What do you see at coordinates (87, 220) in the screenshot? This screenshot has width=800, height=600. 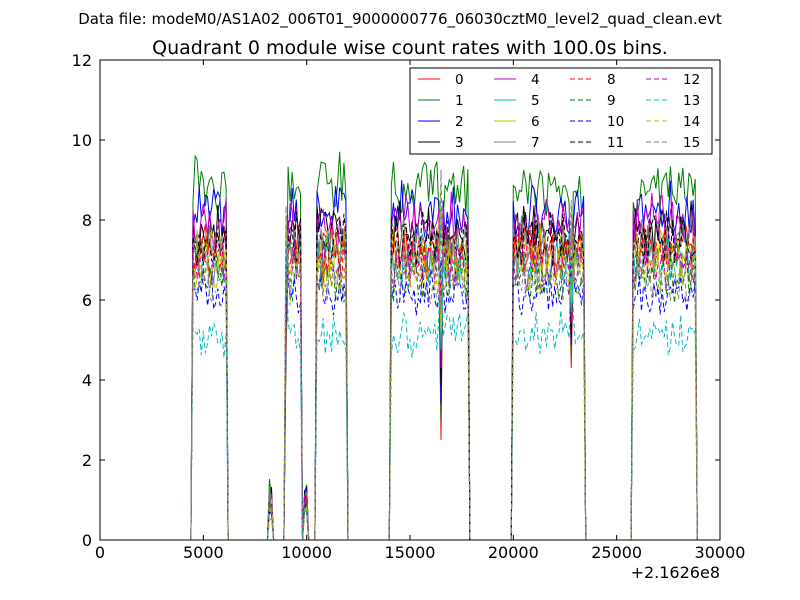 I see `y-tick-label: 8` at bounding box center [87, 220].